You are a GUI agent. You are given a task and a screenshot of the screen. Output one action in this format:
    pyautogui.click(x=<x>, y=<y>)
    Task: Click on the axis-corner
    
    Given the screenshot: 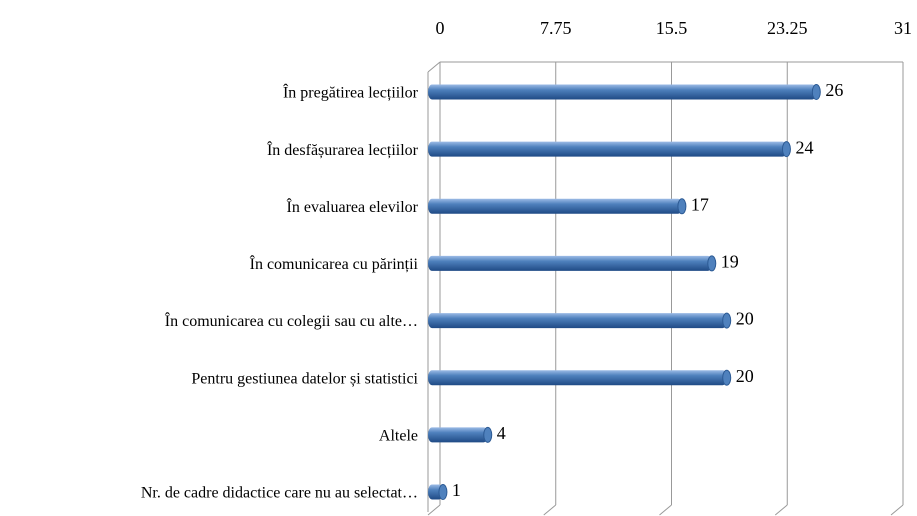 What is the action you would take?
    pyautogui.click(x=434, y=67)
    